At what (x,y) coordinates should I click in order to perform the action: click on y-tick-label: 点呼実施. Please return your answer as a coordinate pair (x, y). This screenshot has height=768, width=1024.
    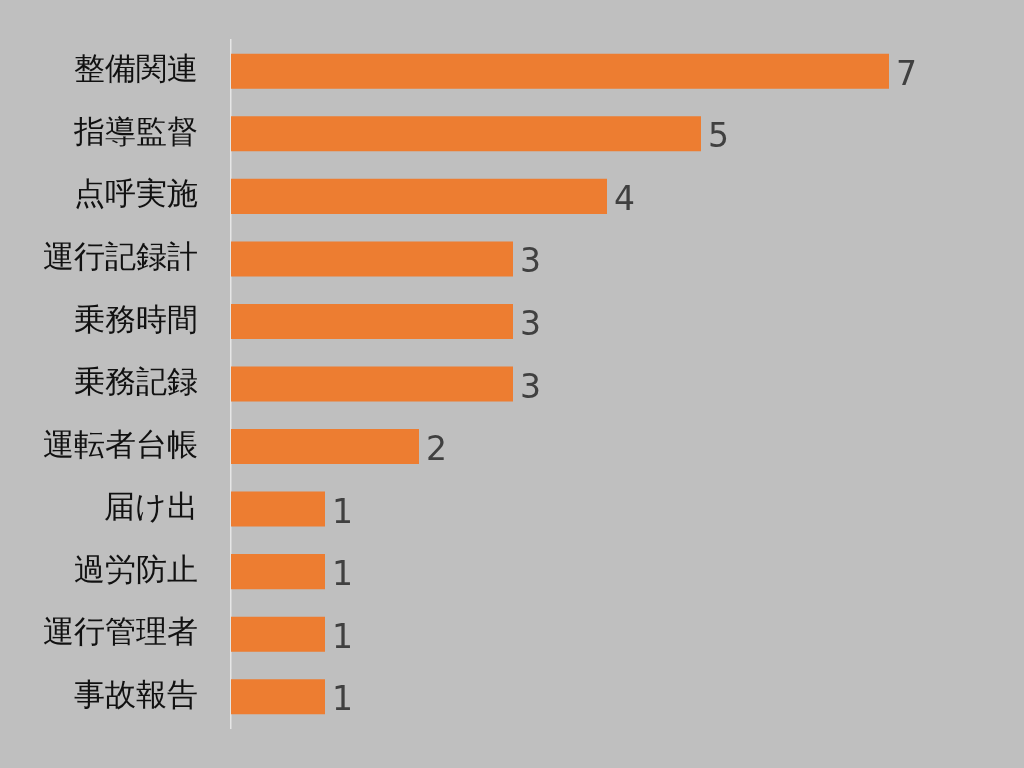
    Looking at the image, I should click on (136, 193).